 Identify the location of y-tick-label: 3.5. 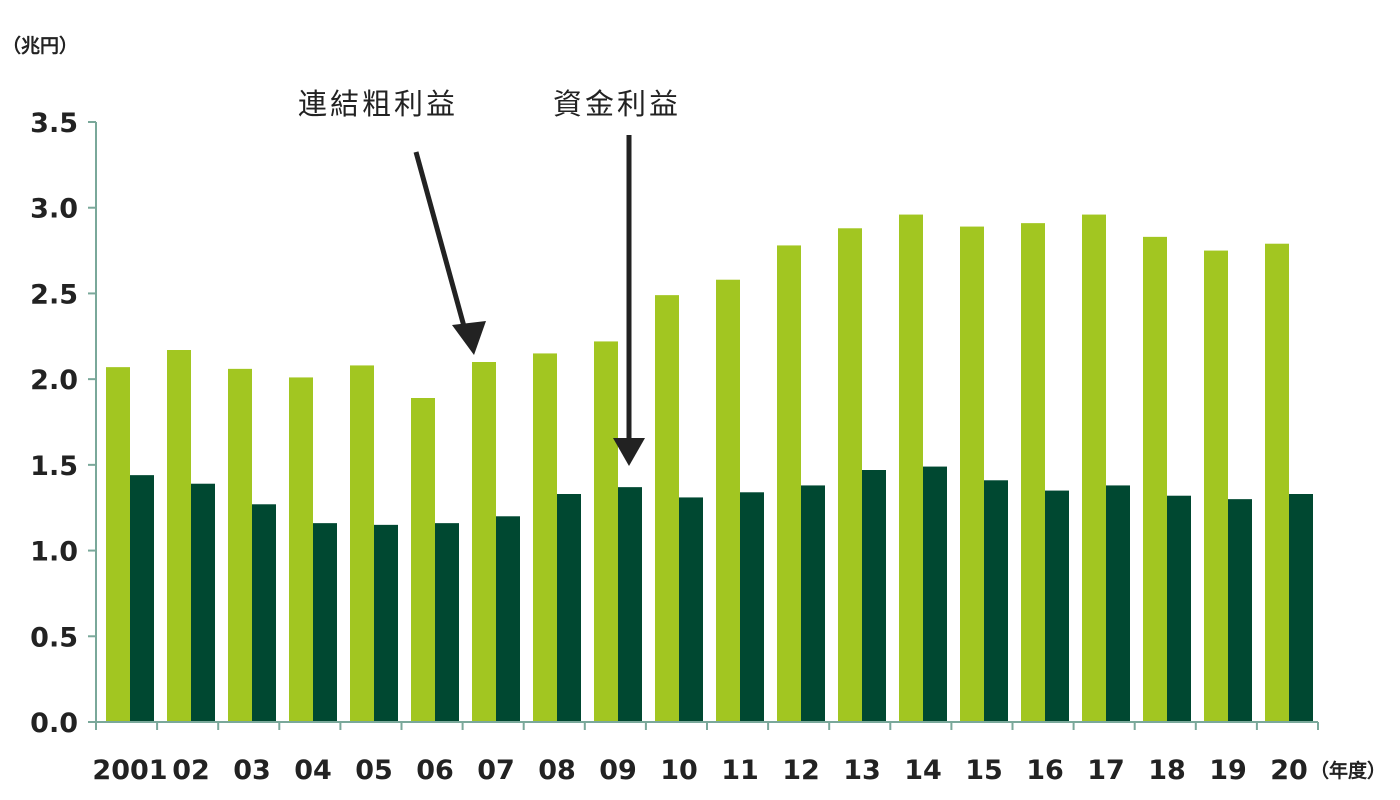
(54, 123).